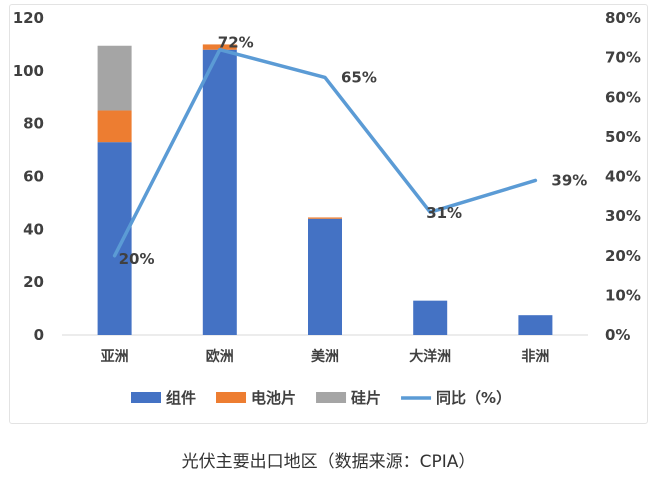 The height and width of the screenshot is (488, 657). I want to click on y2-tick-label: 50%, so click(623, 137).